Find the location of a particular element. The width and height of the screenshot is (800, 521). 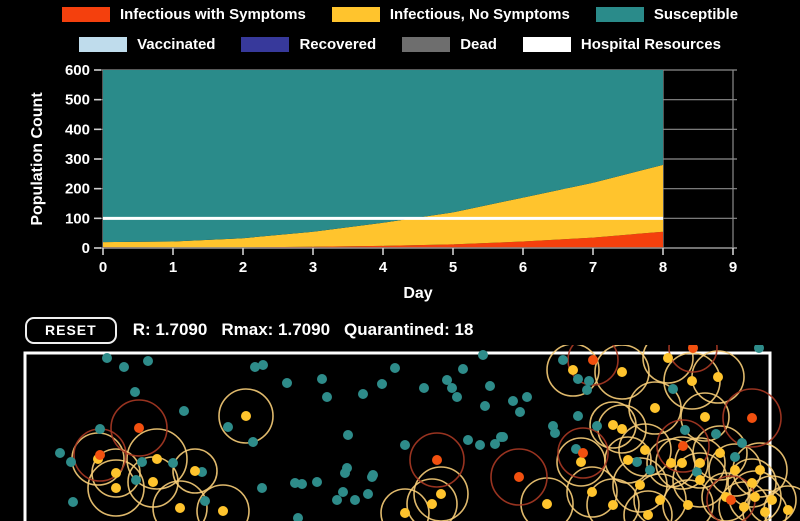

y-tick-label: 500 is located at coordinates (77, 100).